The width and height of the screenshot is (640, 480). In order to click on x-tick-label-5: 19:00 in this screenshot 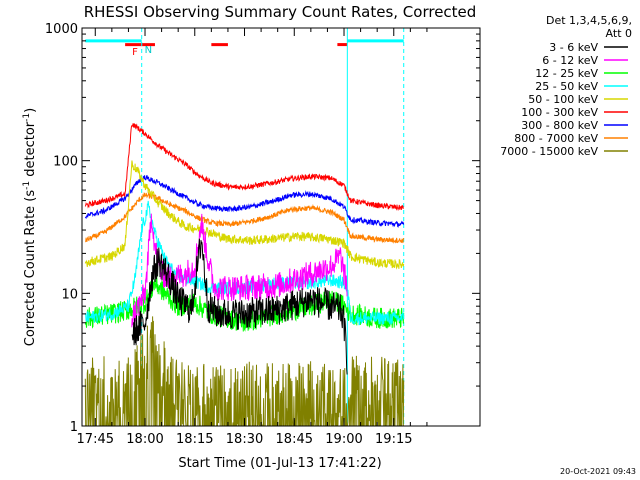, I will do `click(343, 439)`.